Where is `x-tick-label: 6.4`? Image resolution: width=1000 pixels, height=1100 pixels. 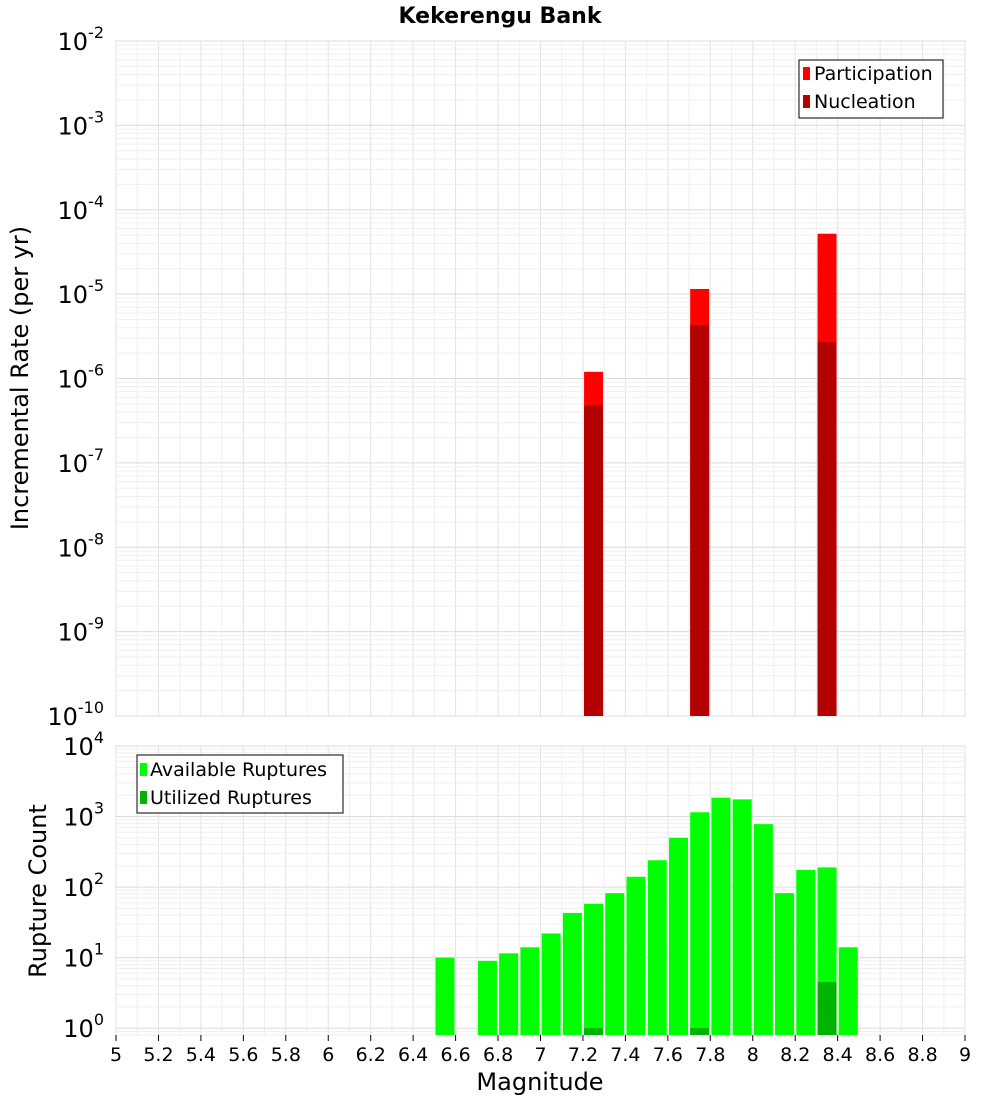
x-tick-label: 6.4 is located at coordinates (413, 1055).